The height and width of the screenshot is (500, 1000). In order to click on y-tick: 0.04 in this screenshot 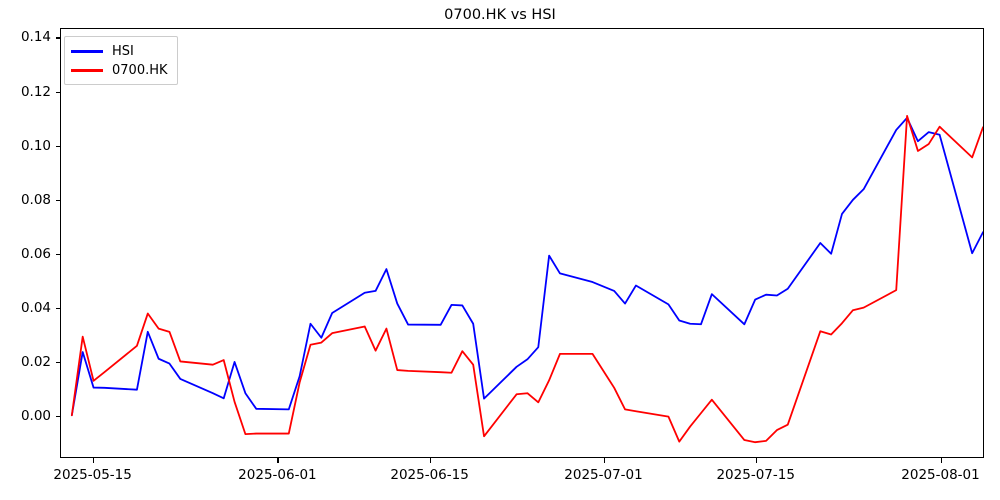, I will do `click(30, 308)`.